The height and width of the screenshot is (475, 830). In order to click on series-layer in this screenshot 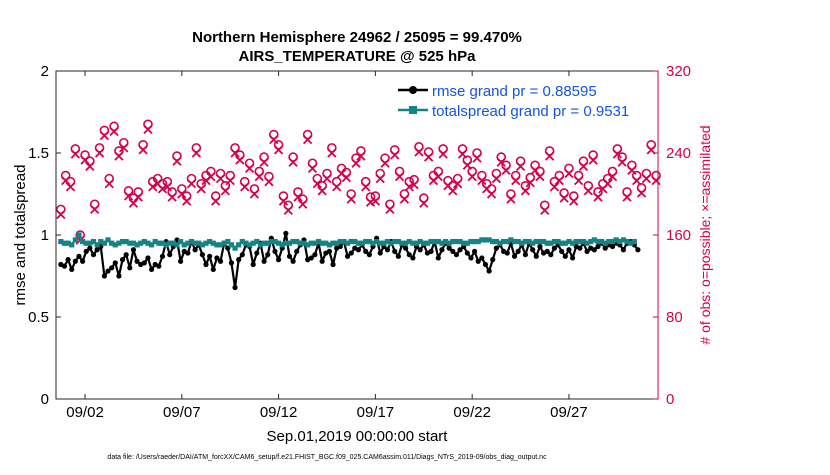, I will do `click(349, 260)`.